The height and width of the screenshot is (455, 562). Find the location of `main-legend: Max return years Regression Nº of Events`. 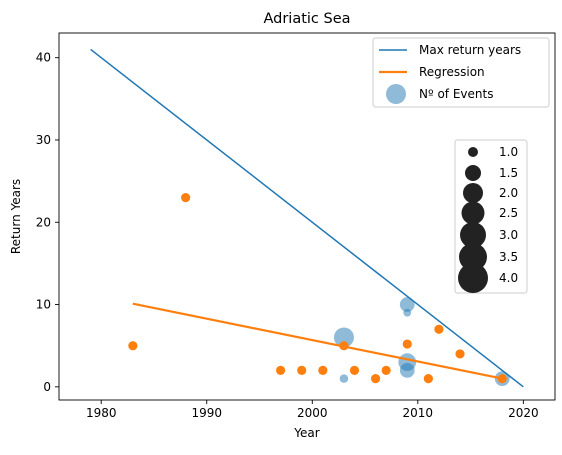

main-legend: Max return years Regression Nº of Events is located at coordinates (461, 72).